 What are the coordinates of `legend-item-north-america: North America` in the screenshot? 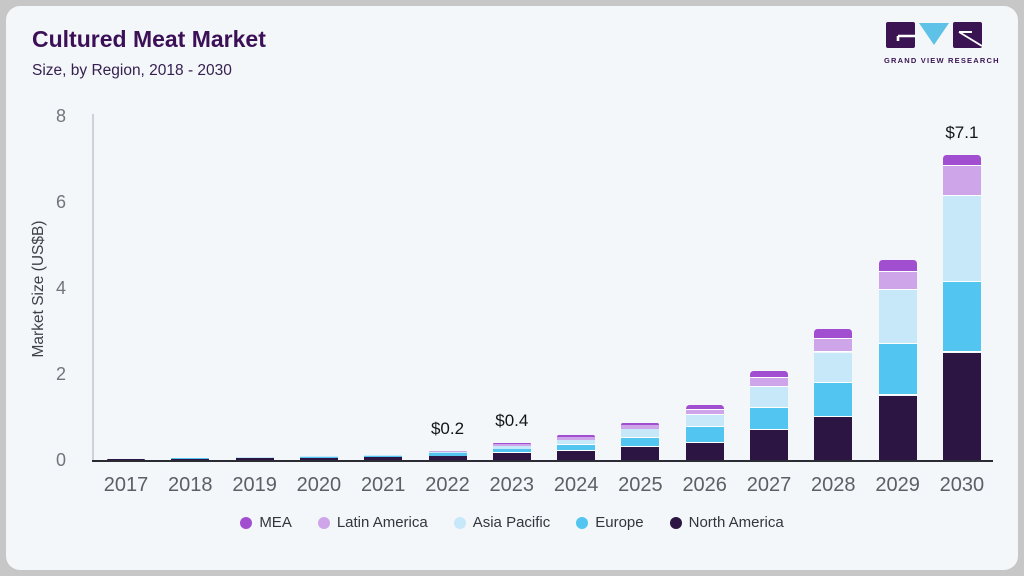 It's located at (726, 522).